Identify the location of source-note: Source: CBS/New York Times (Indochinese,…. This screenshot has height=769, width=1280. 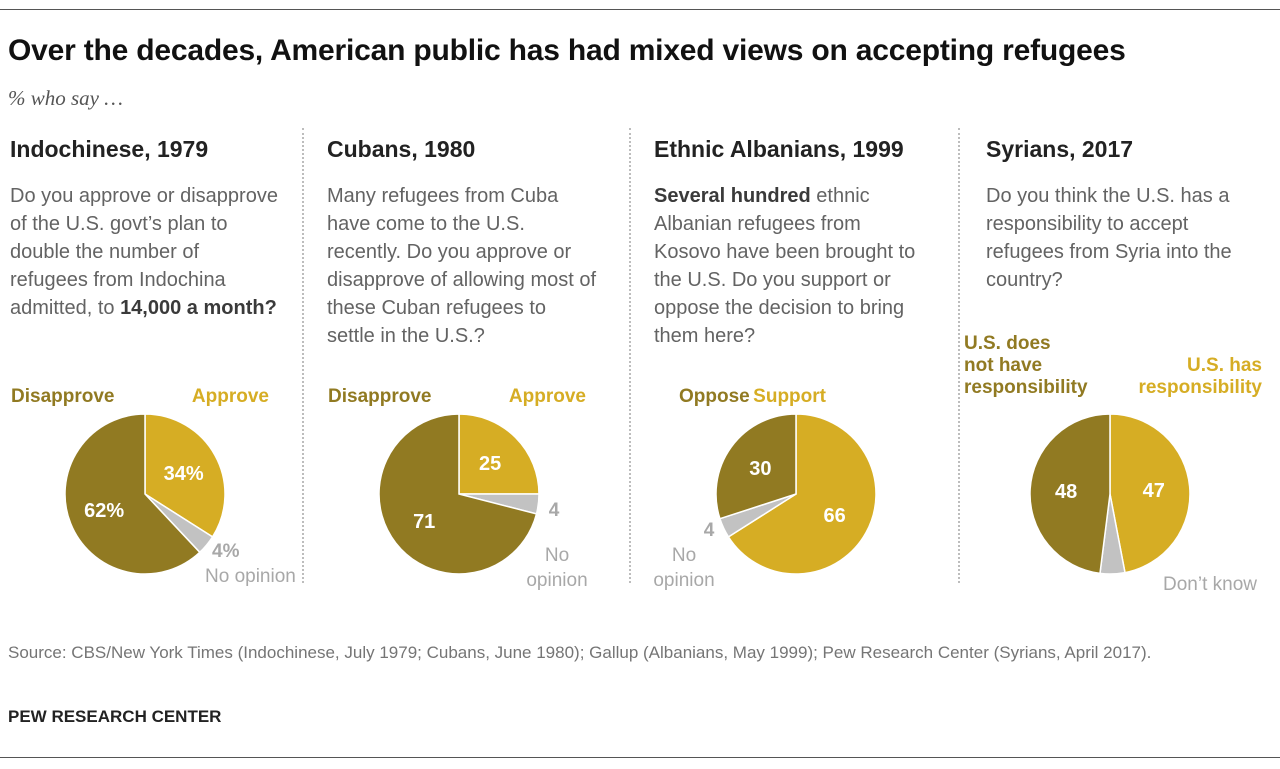
(580, 652).